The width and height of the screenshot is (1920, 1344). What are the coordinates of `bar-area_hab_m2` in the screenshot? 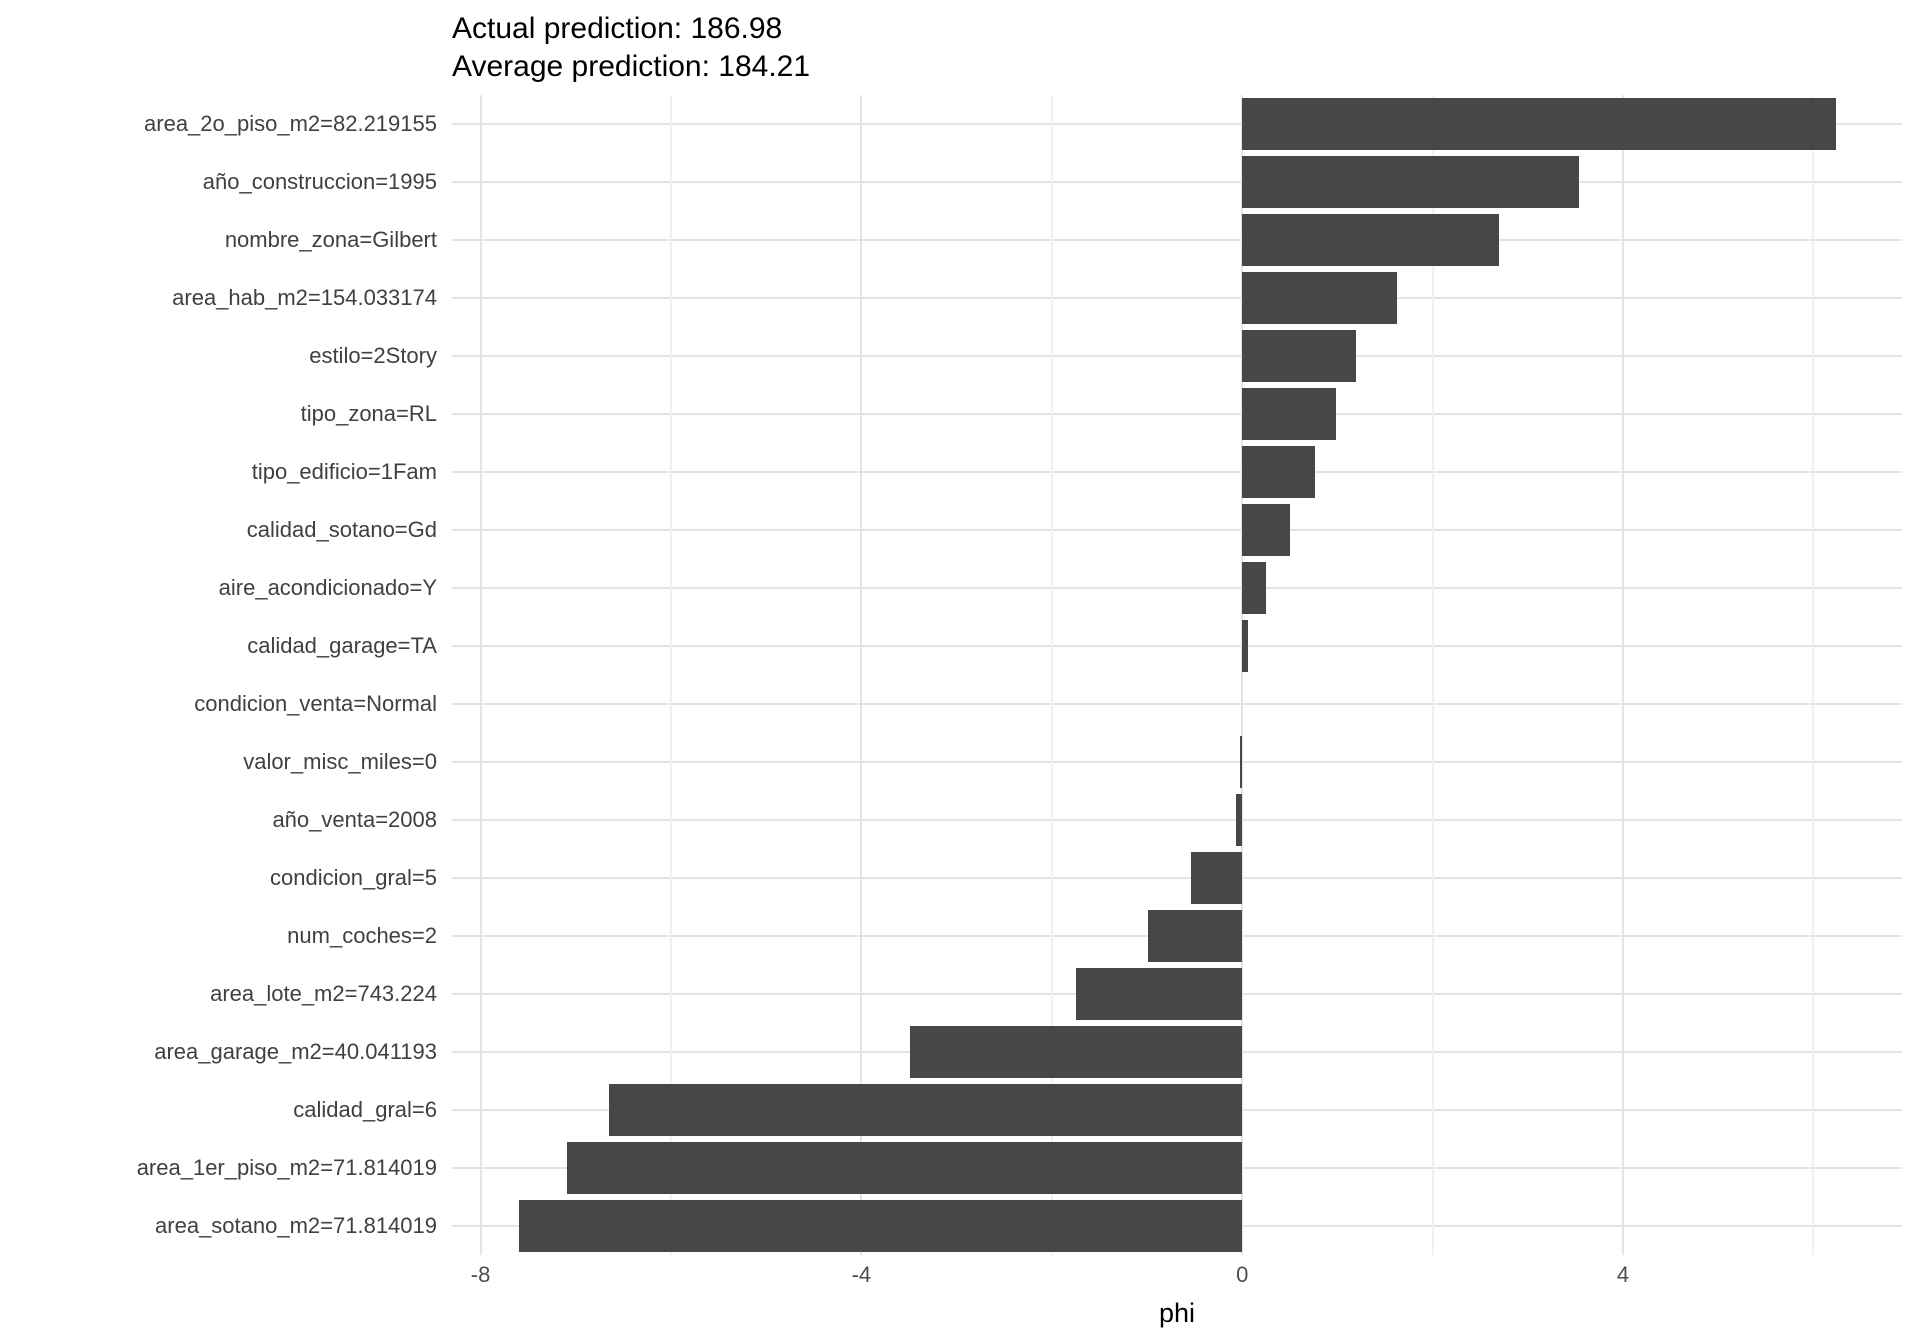 It's located at (1320, 298).